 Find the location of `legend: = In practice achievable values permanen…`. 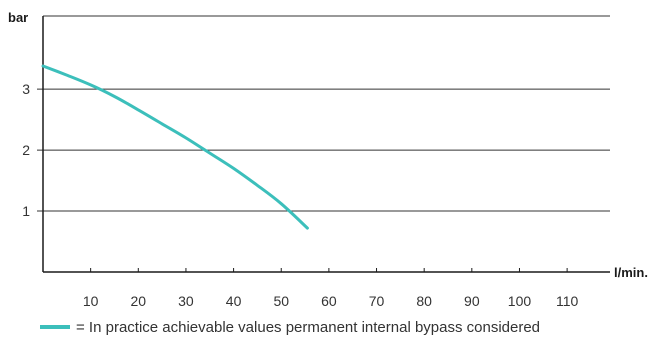

legend: = In practice achievable values permanen… is located at coordinates (290, 327).